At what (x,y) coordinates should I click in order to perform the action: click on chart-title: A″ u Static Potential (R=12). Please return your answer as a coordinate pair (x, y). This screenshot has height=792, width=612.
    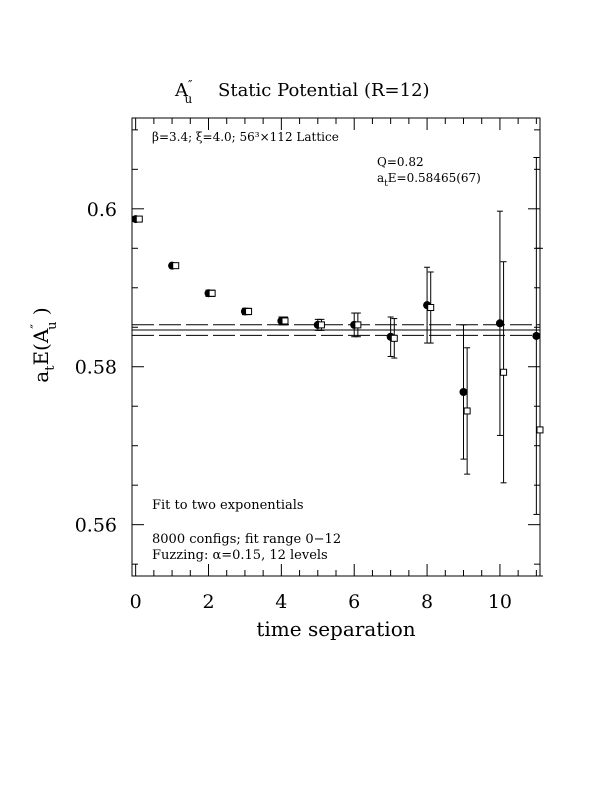
    Looking at the image, I should click on (302, 92).